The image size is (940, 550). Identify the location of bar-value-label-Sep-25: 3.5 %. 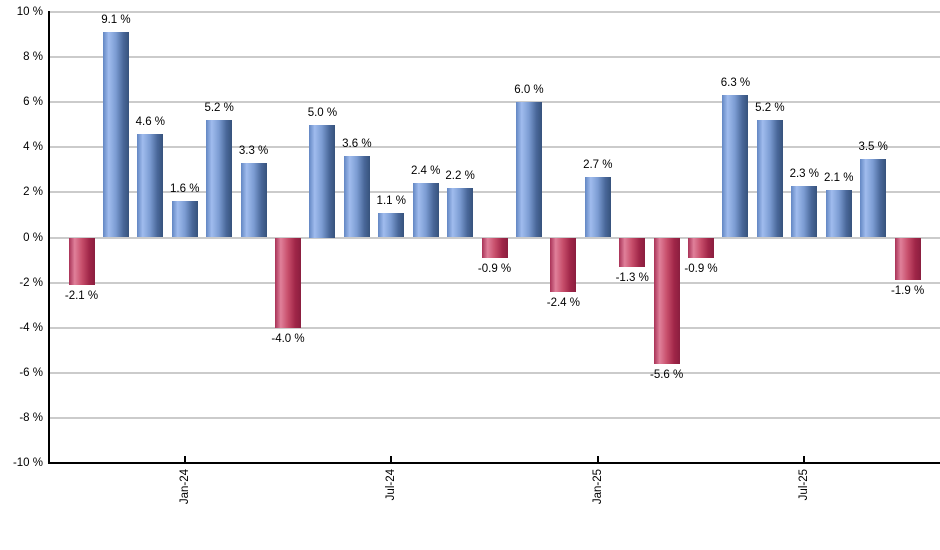
(873, 146).